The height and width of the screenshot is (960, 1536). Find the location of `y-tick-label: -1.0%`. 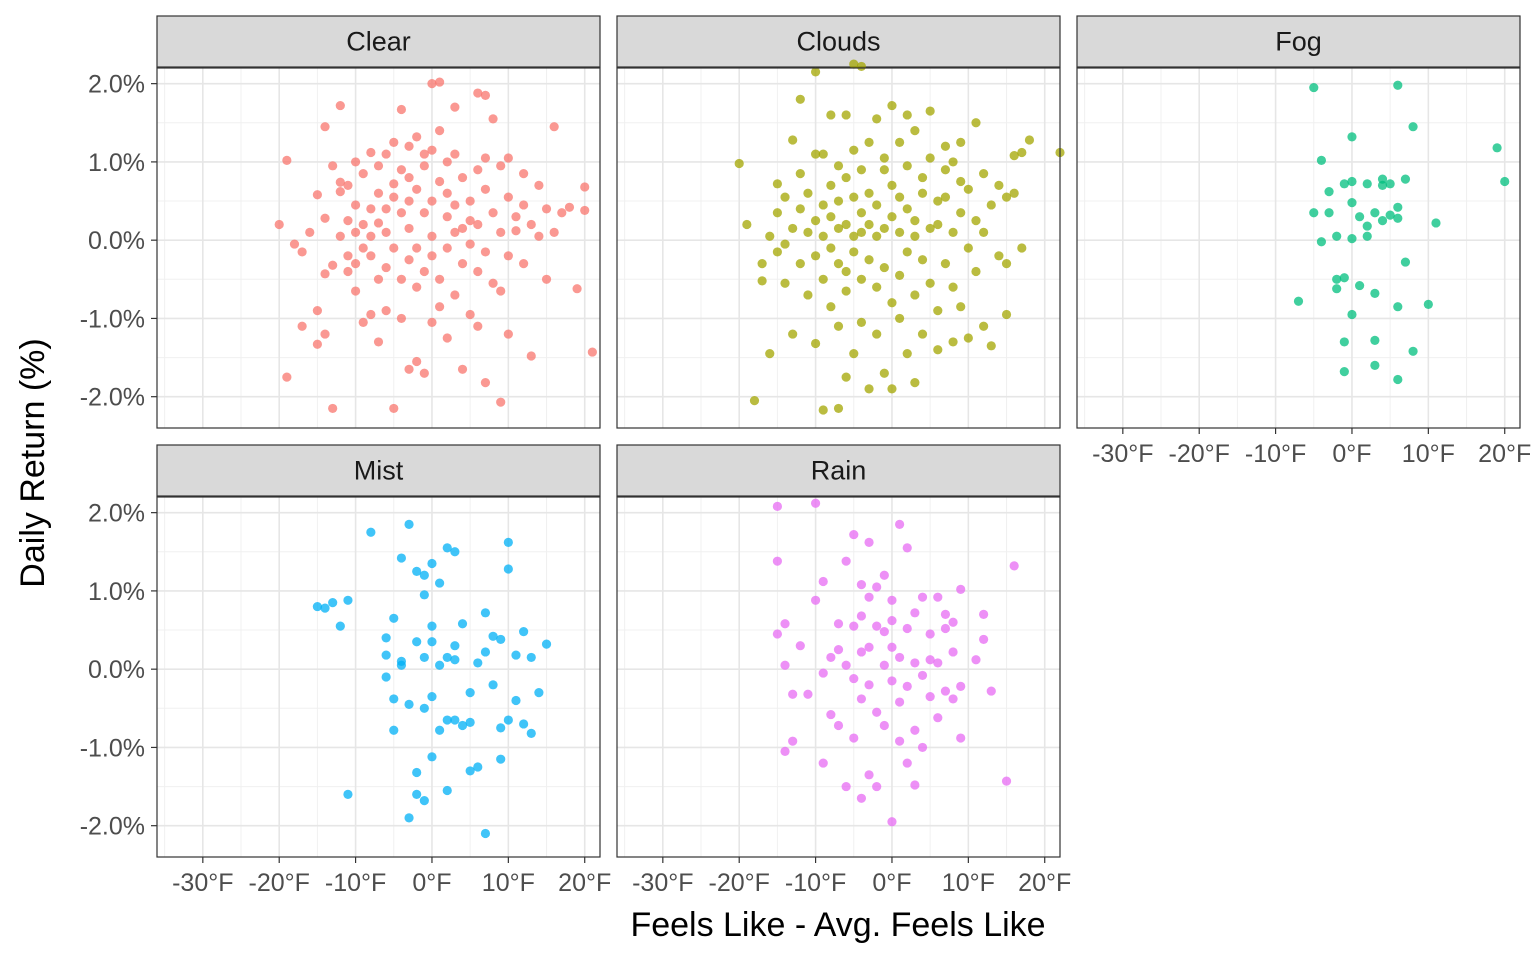

y-tick-label: -1.0% is located at coordinates (112, 748).